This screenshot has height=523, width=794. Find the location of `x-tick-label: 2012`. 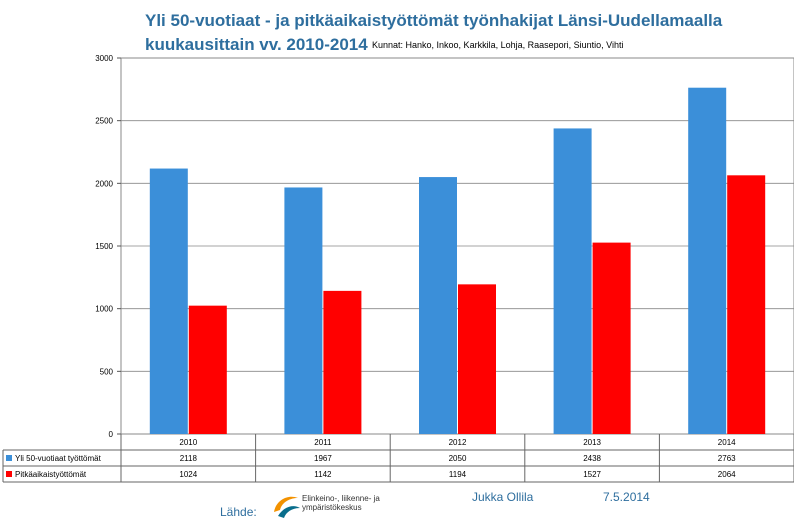

x-tick-label: 2012 is located at coordinates (458, 442).